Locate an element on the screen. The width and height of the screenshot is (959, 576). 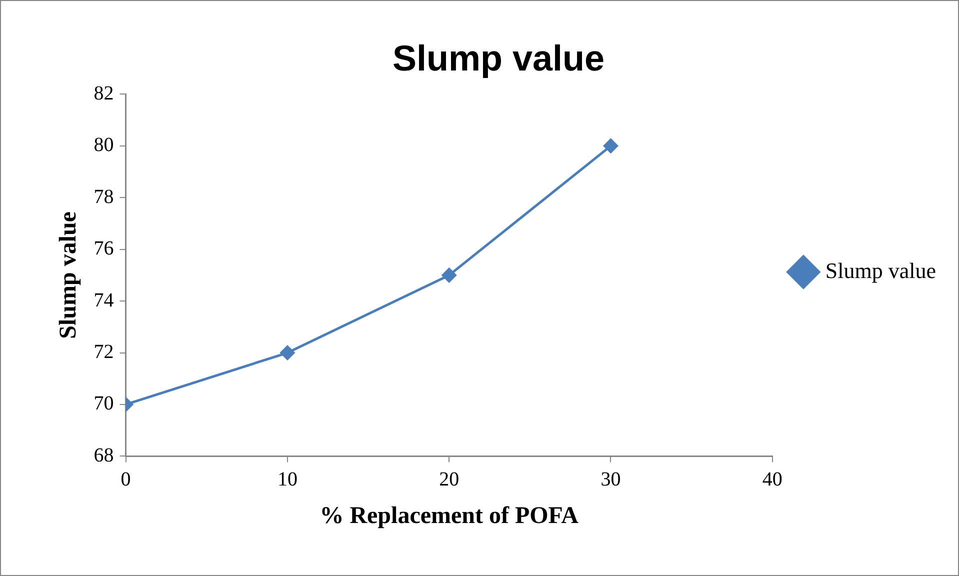
y-tick-label: 68 is located at coordinates (104, 455).